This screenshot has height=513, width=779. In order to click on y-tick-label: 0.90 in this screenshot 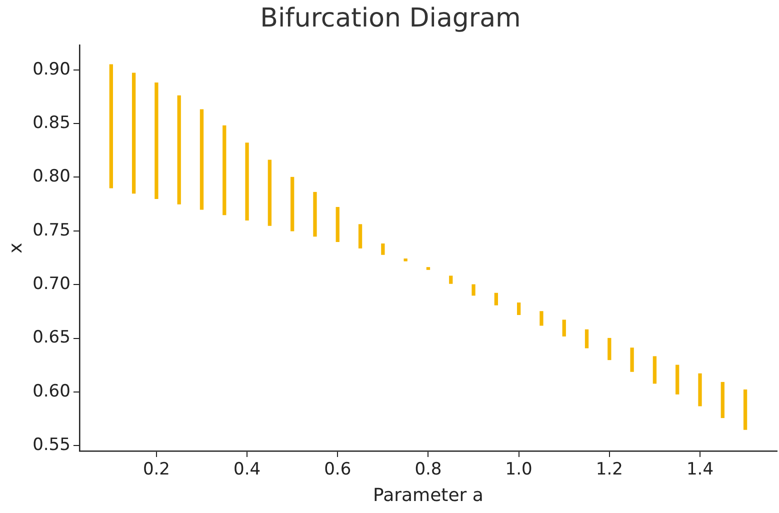, I will do `click(51, 69)`.